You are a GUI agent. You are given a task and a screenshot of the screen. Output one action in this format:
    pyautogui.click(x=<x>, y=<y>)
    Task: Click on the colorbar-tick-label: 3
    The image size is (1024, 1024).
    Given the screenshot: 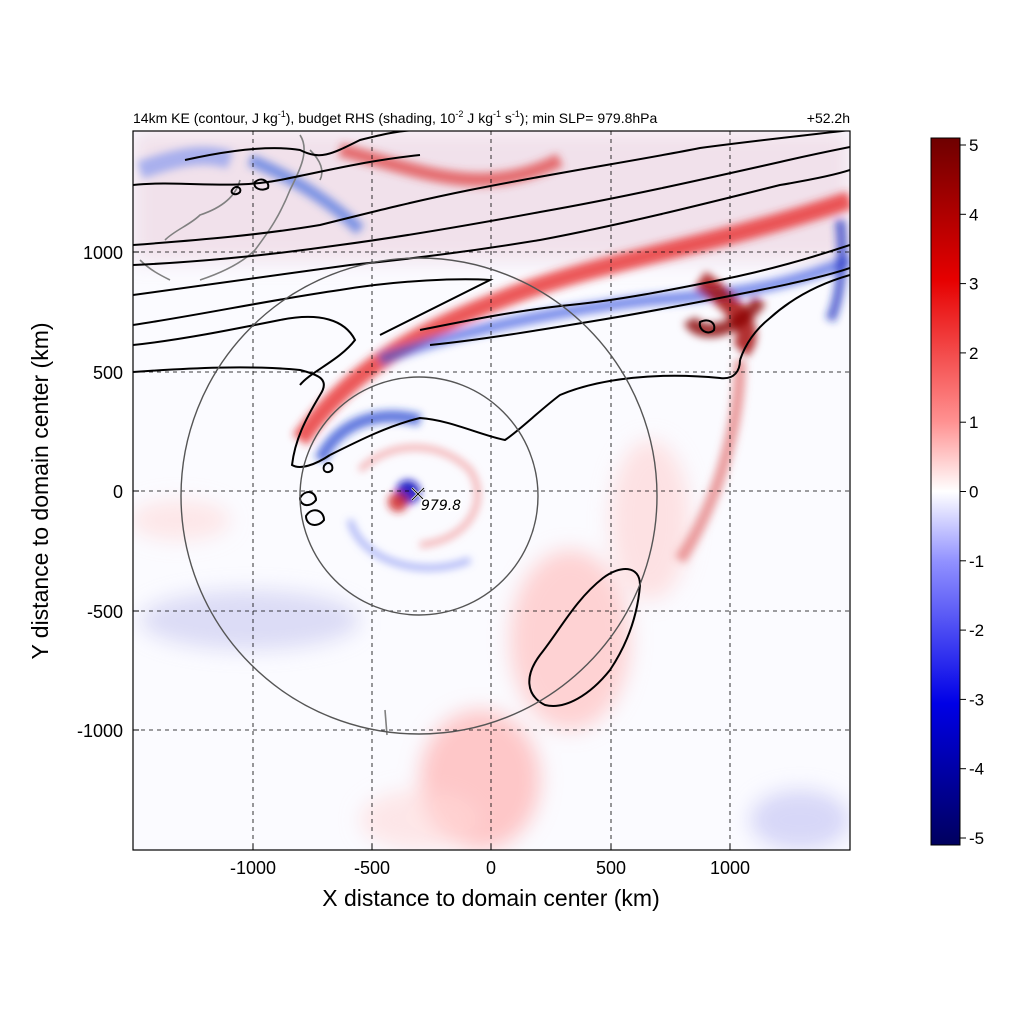 What is the action you would take?
    pyautogui.click(x=973, y=284)
    